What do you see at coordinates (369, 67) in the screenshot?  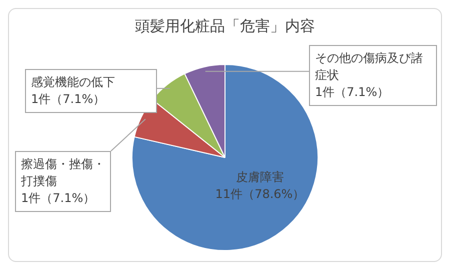 I see `slice-label: その他の傷病及び諸症状` at bounding box center [369, 67].